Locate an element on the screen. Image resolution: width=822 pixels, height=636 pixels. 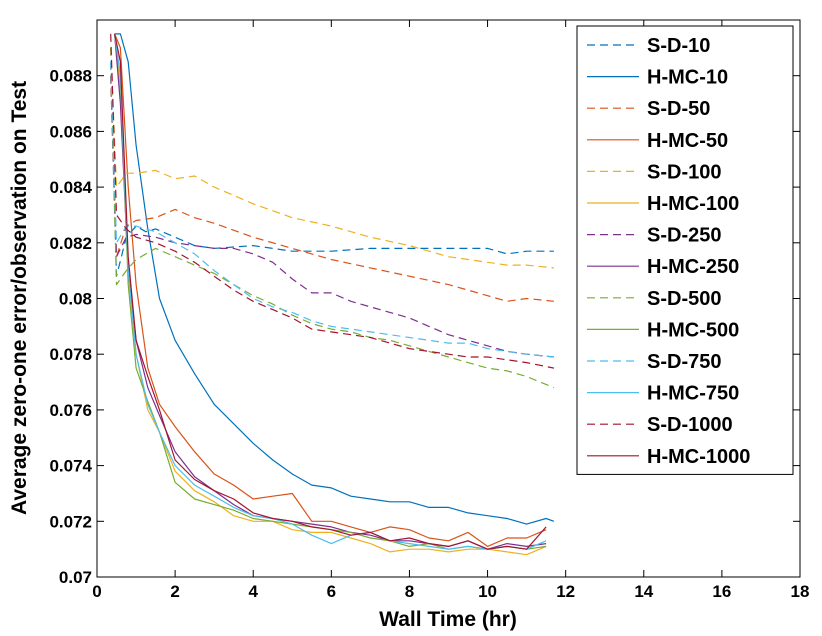
y-tick-label: 0.082 is located at coordinates (70, 243).